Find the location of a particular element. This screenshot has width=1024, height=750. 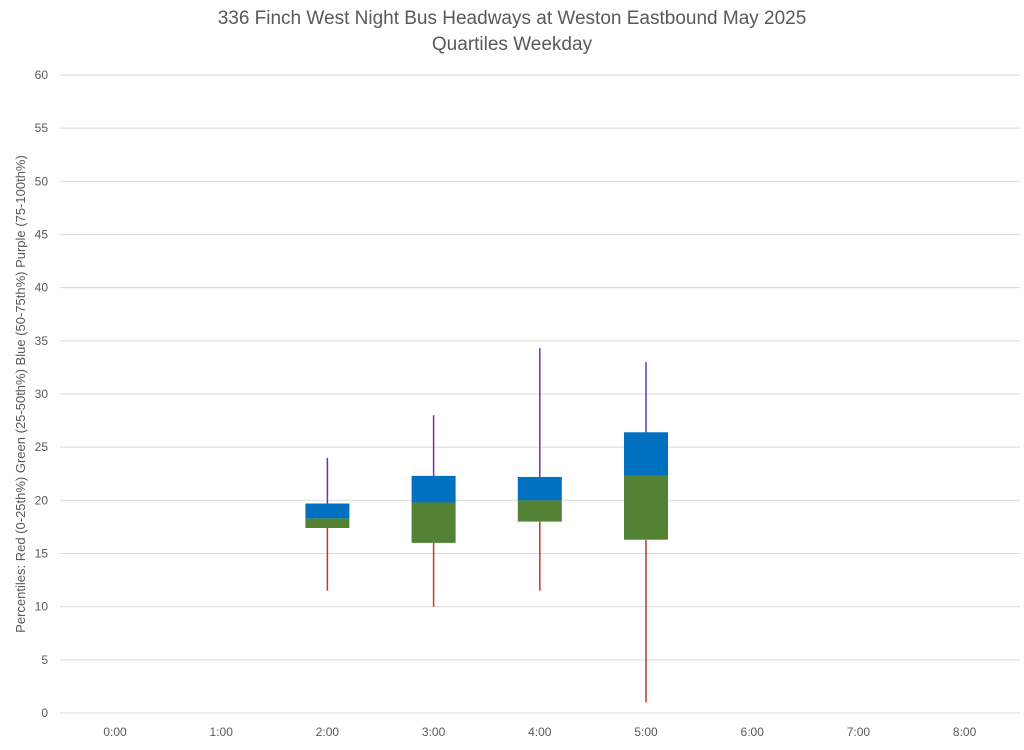

y-tick-label: 15 is located at coordinates (42, 554).